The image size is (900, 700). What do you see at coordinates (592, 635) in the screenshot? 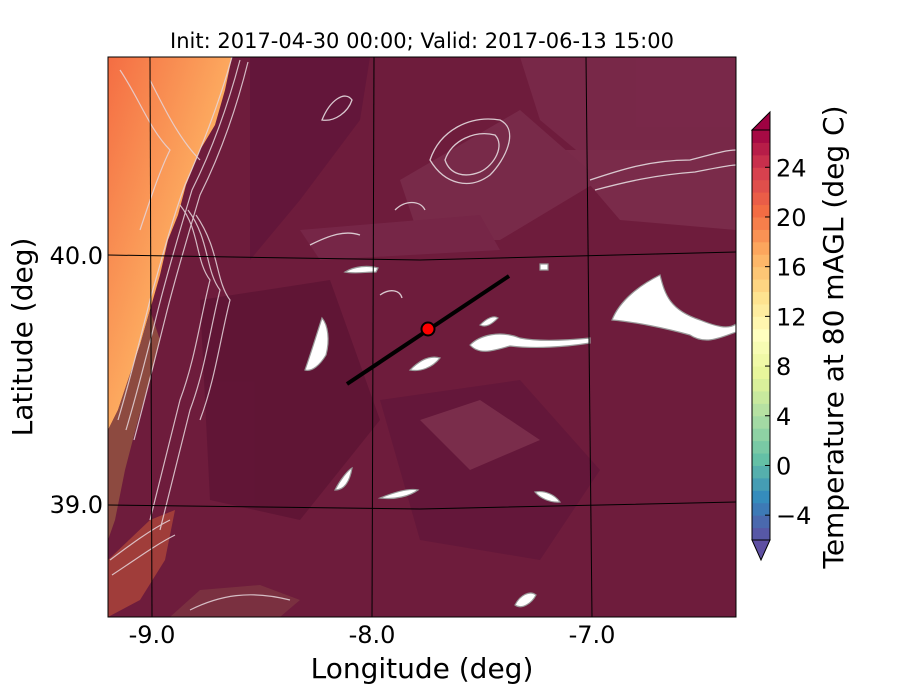
I see `x-tick-label: -7.0` at bounding box center [592, 635].